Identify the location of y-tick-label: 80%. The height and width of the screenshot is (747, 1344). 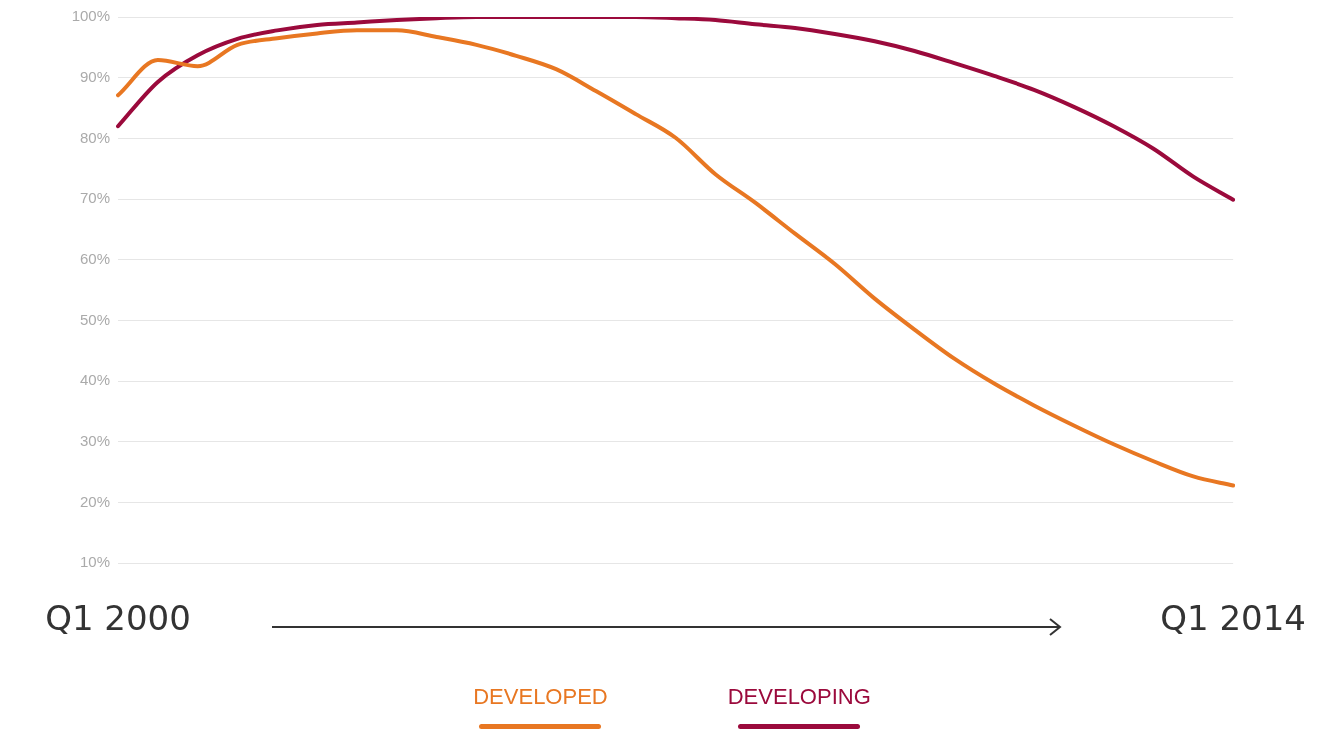
(94, 137).